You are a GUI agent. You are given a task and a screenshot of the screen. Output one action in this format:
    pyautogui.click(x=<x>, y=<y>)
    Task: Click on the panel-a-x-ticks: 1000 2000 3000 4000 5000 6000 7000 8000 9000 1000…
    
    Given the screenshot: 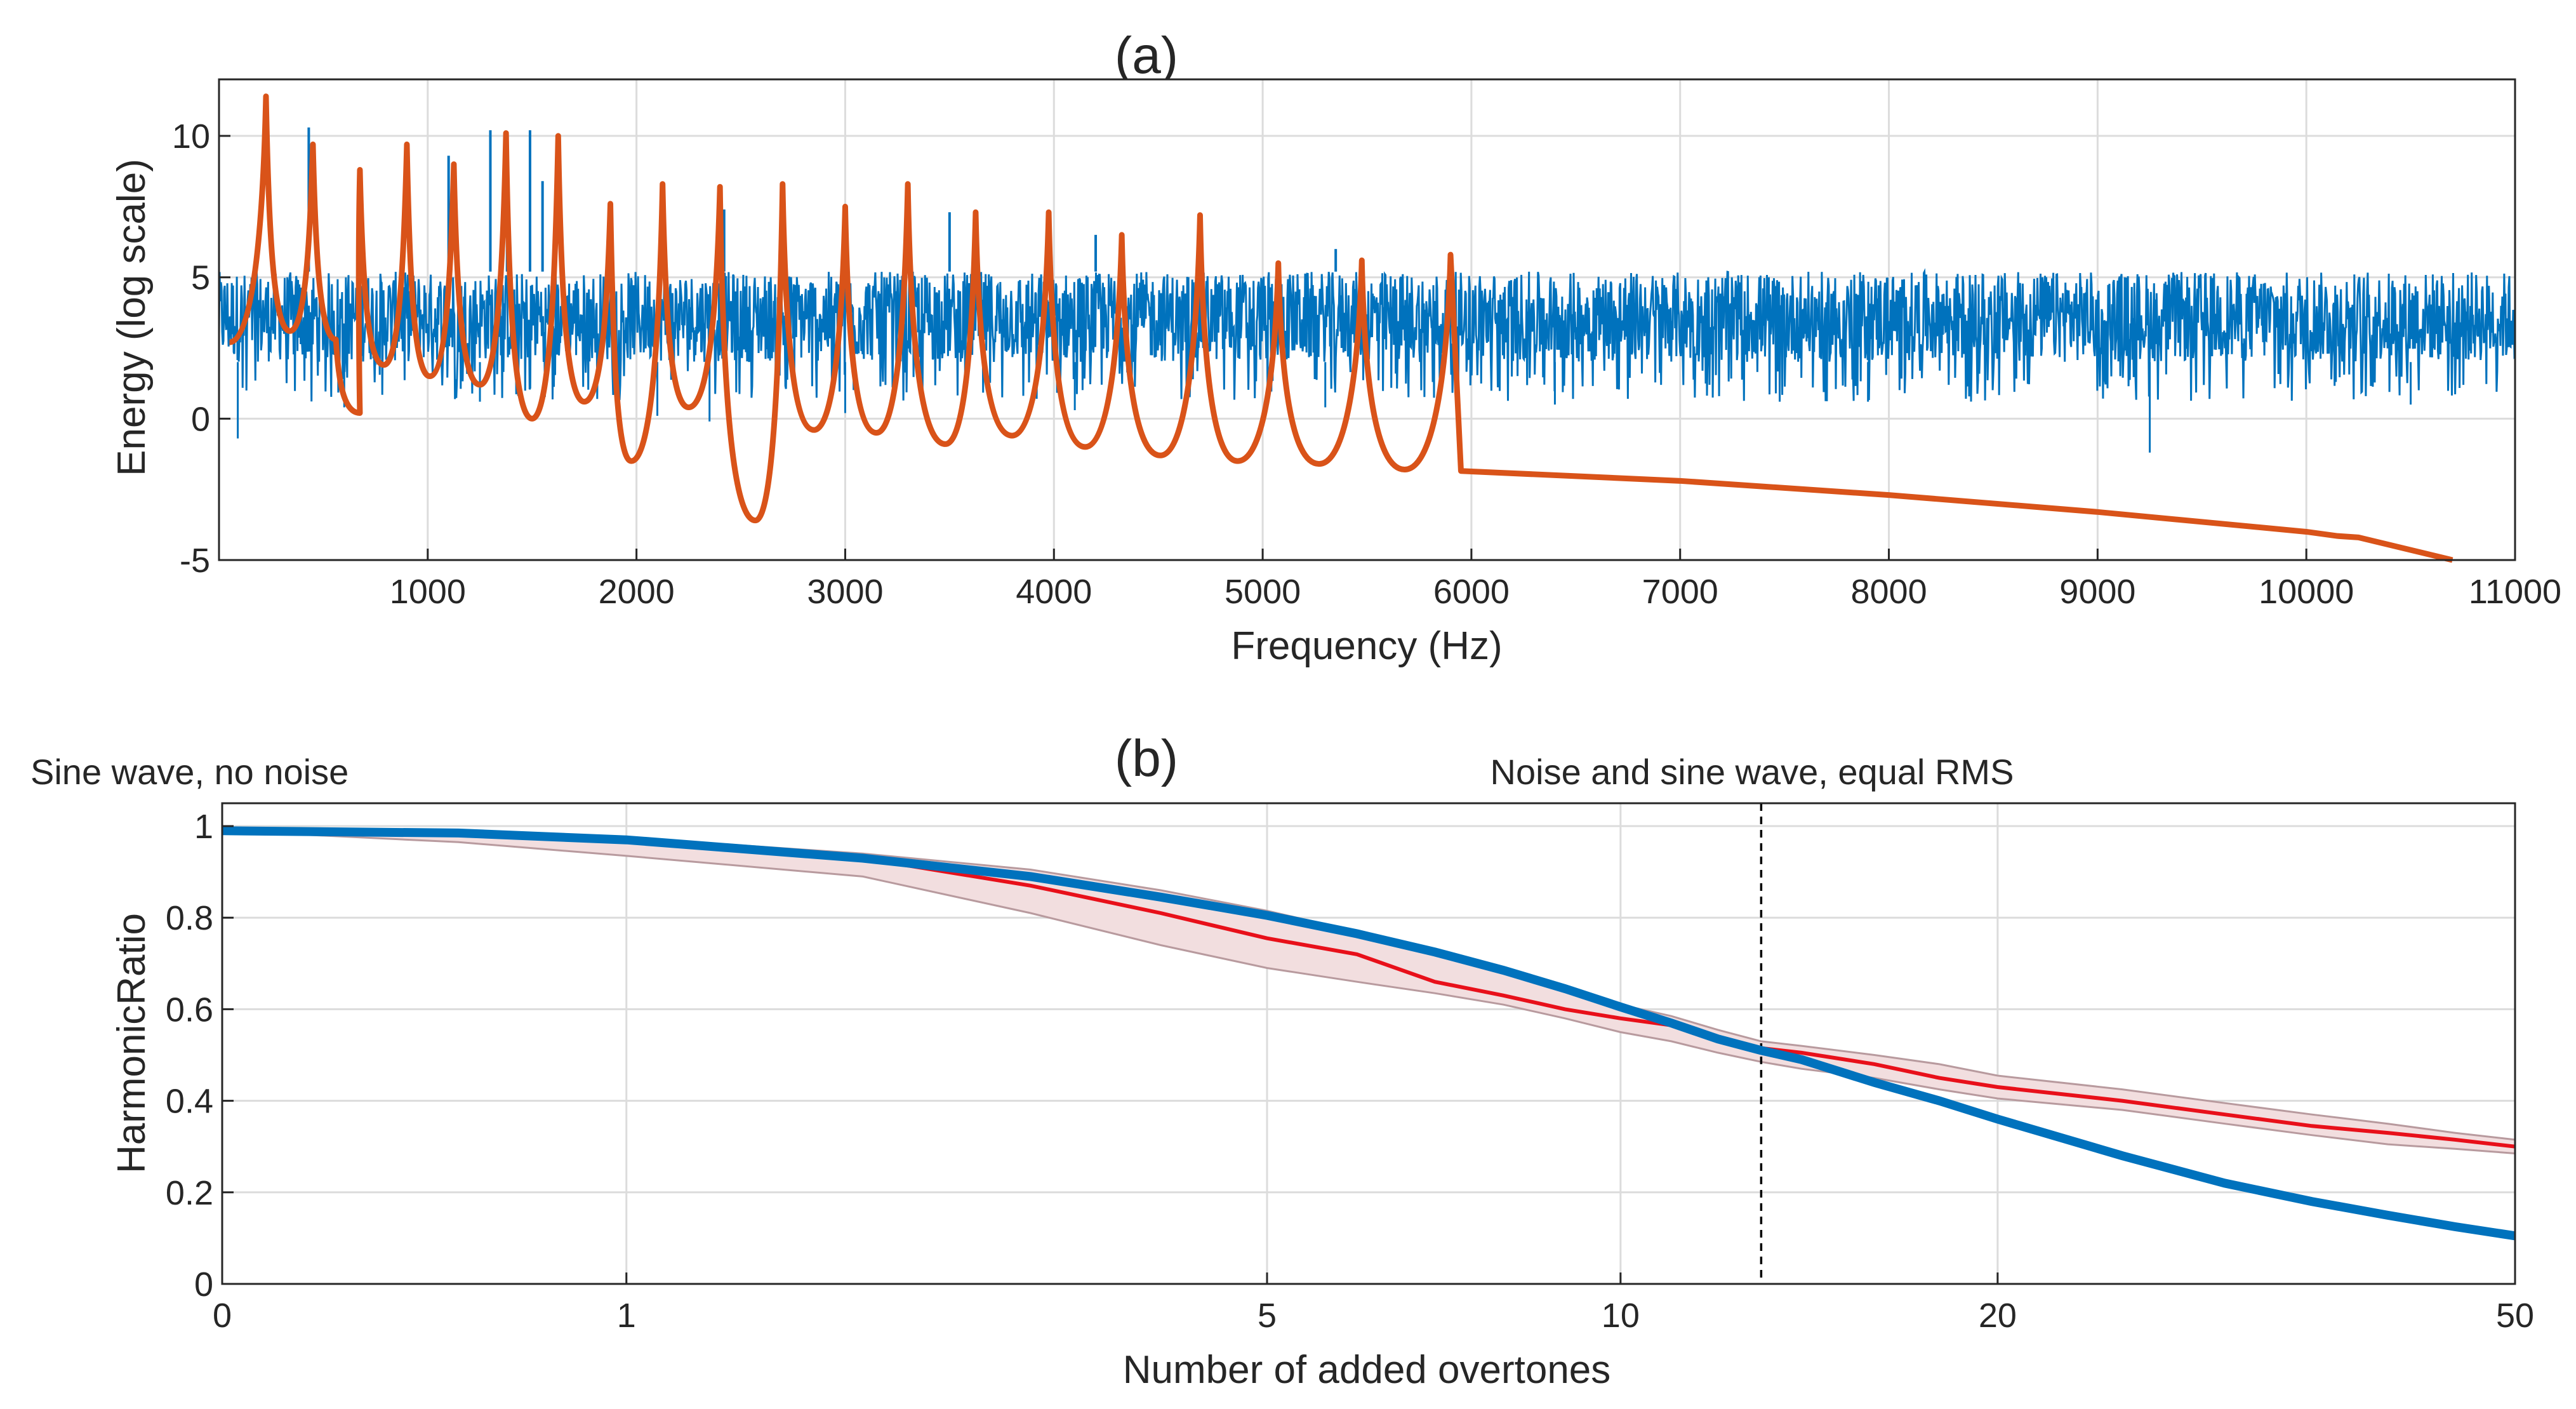 What is the action you would take?
    pyautogui.click(x=1475, y=580)
    